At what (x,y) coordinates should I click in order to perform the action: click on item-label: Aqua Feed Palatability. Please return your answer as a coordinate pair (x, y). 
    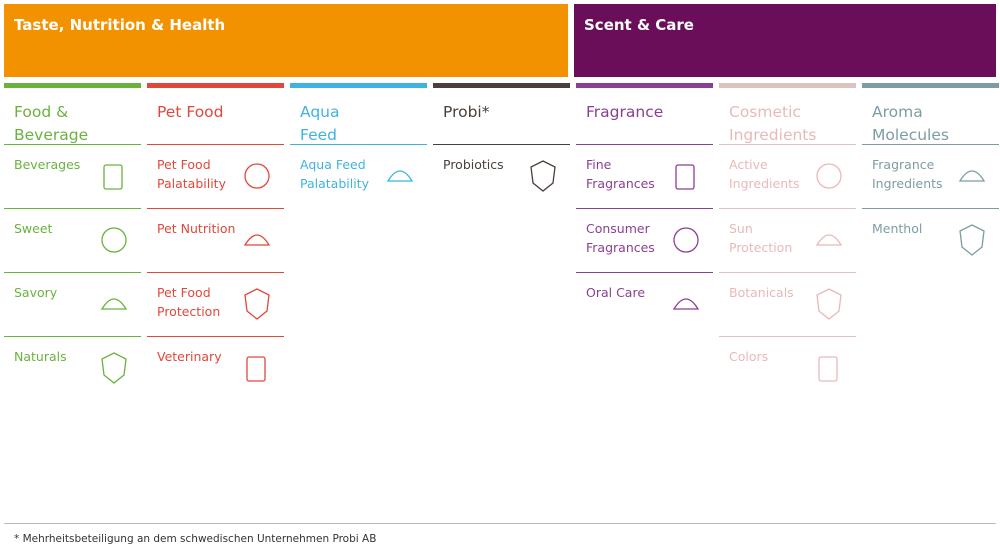
    Looking at the image, I should click on (334, 174).